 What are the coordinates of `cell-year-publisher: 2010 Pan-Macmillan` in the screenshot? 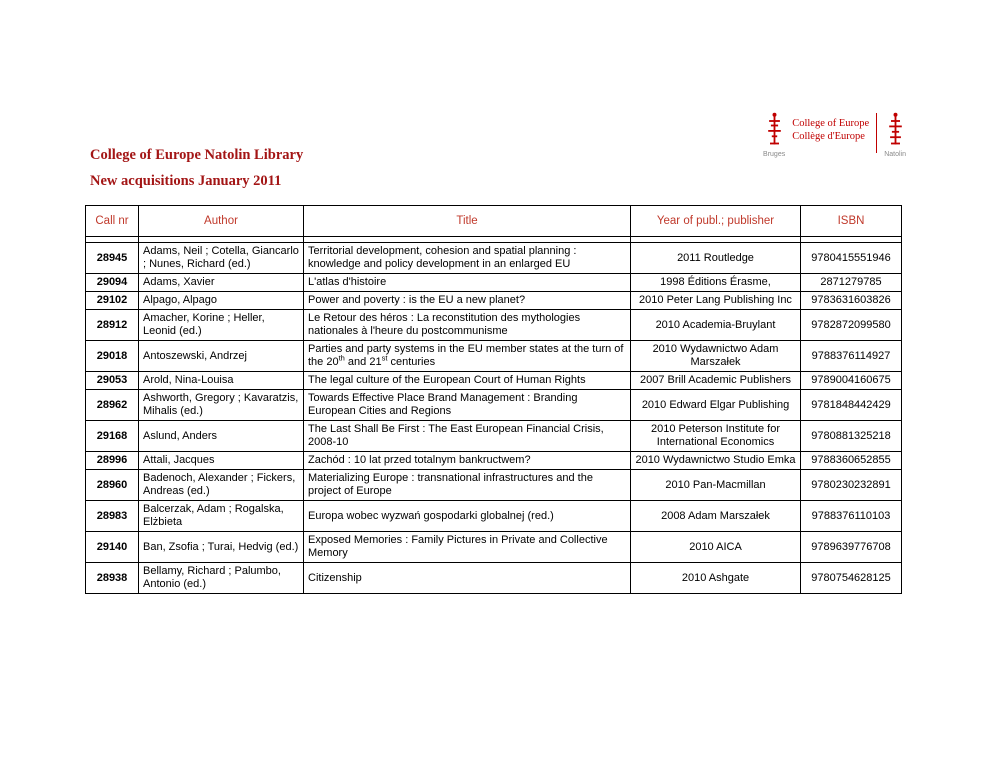 It's located at (715, 485).